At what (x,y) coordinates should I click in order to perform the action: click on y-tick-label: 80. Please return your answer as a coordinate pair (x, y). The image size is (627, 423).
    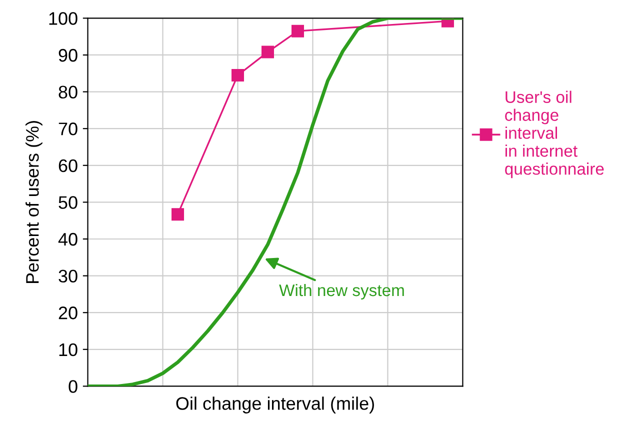
    Looking at the image, I should click on (68, 92).